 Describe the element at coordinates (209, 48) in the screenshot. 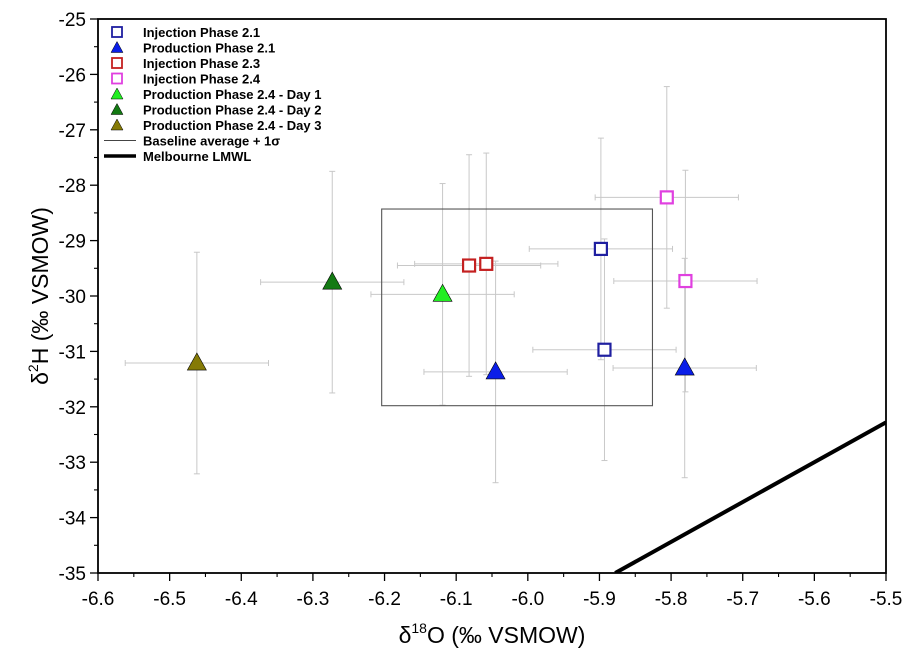

I see `legend-label: Production Phase 2.1` at that location.